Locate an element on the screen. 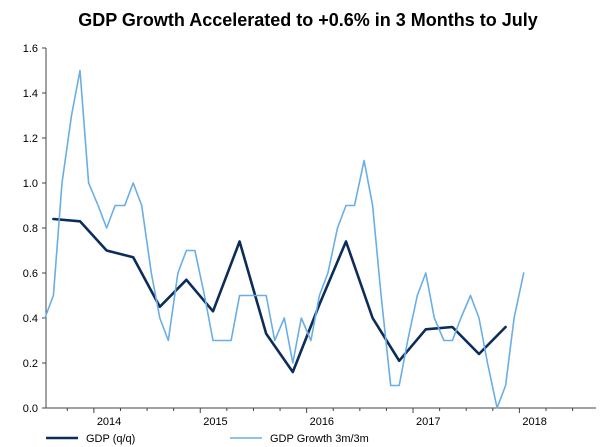  x-tick-label: 2016 is located at coordinates (322, 422).